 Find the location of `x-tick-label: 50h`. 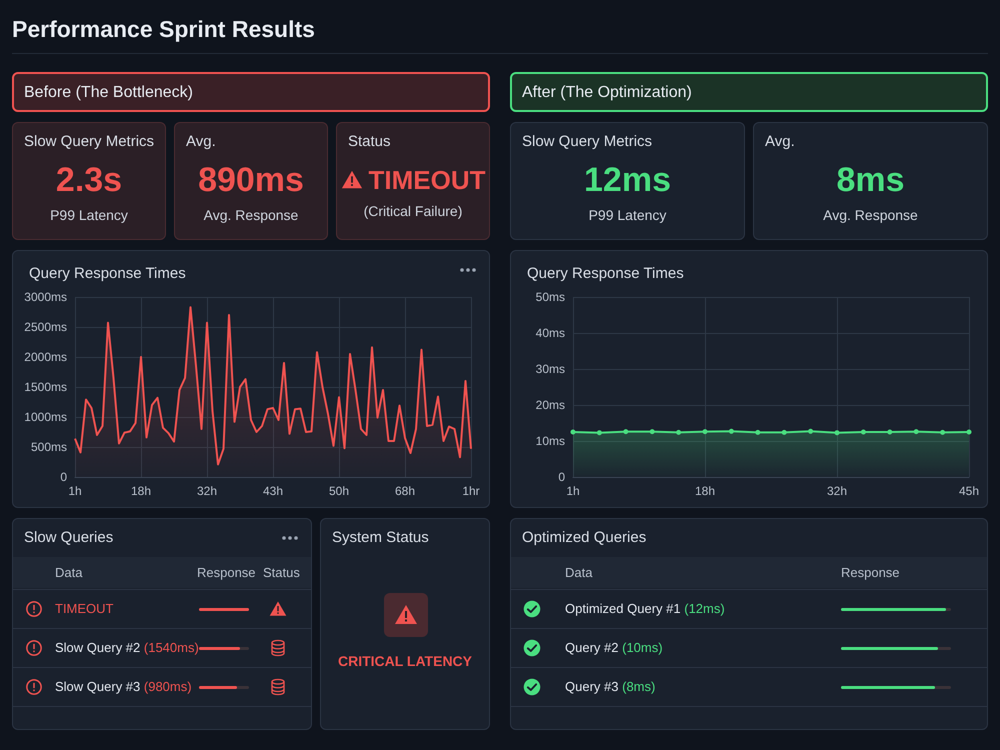

x-tick-label: 50h is located at coordinates (339, 491).